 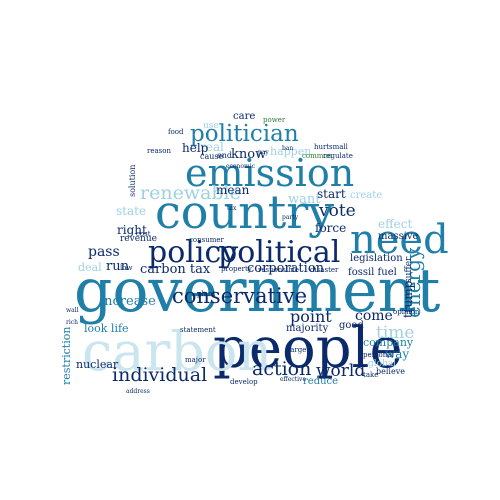 What do you see at coordinates (382, 364) in the screenshot?
I see `cloud-word: global` at bounding box center [382, 364].